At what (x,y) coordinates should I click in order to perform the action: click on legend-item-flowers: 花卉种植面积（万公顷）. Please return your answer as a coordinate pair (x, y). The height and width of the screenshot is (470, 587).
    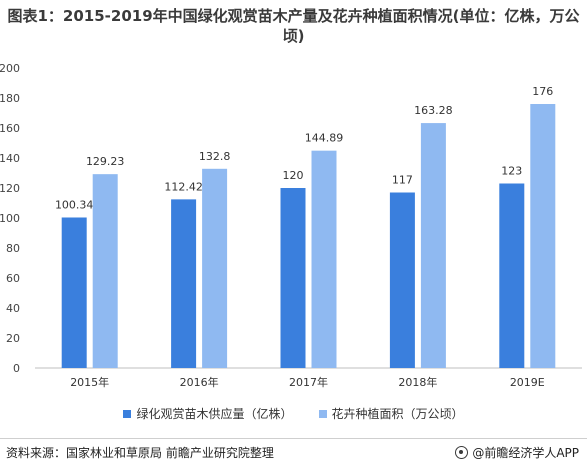
    Looking at the image, I should click on (391, 413).